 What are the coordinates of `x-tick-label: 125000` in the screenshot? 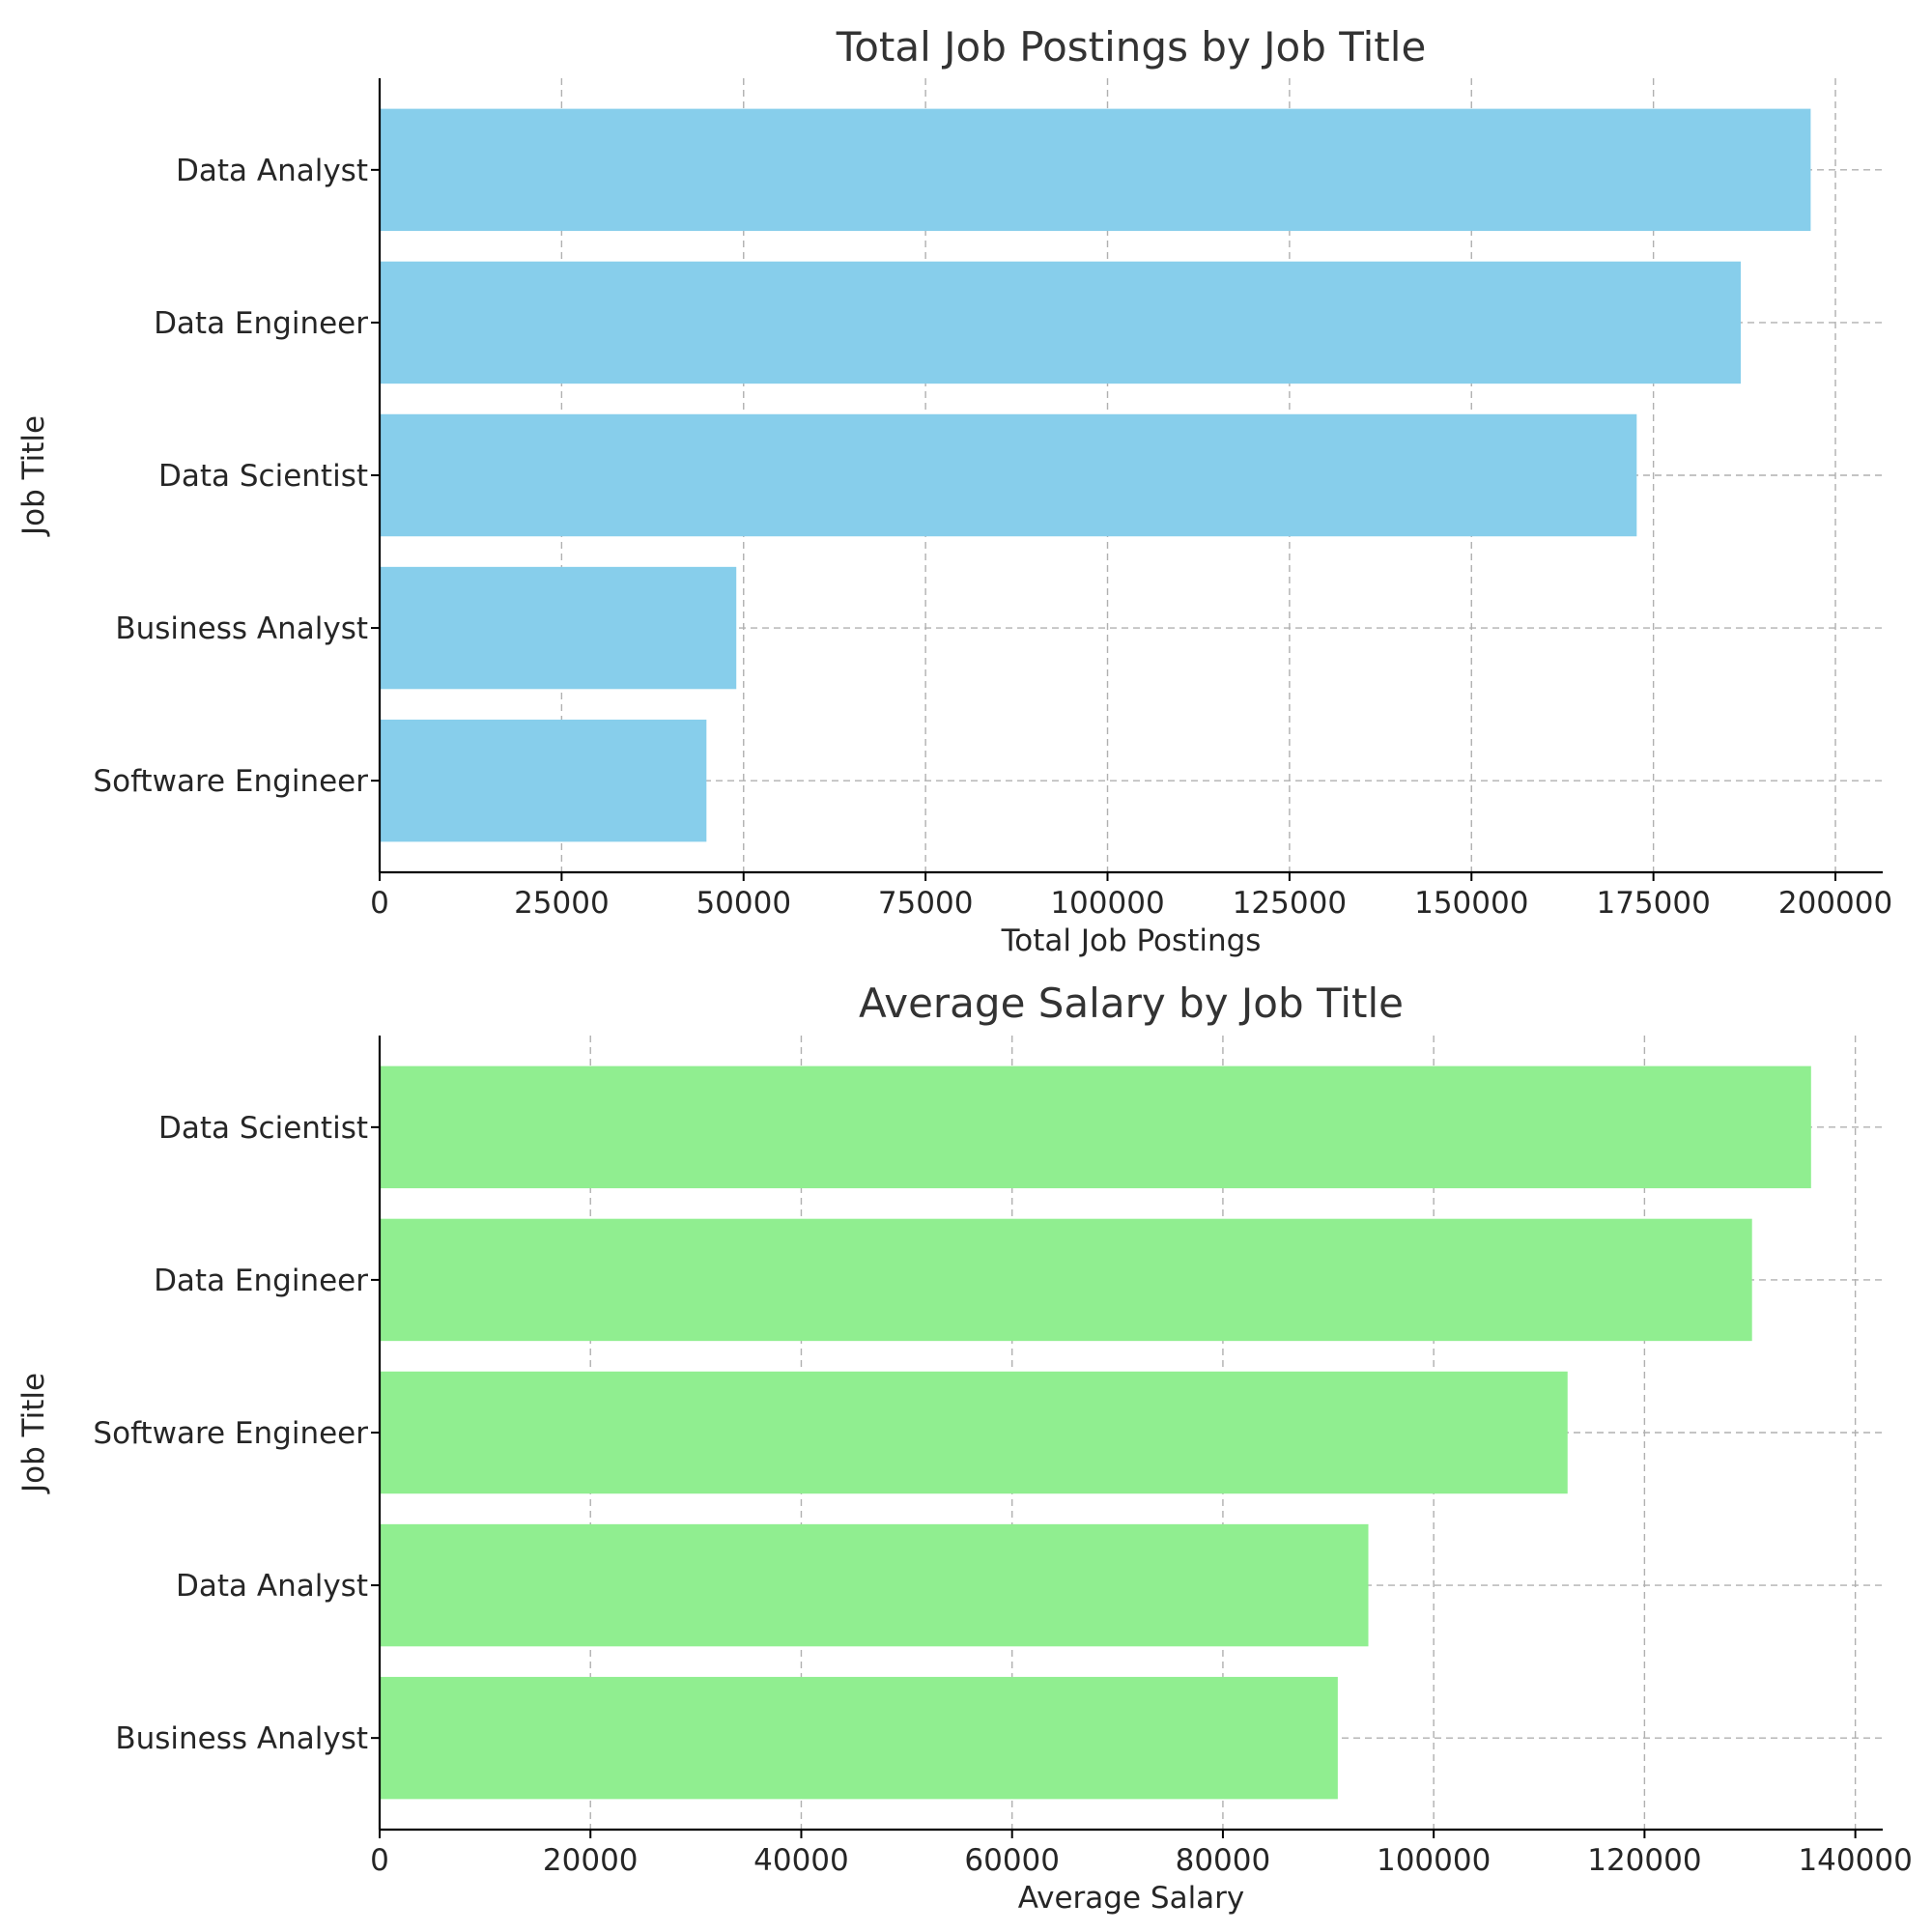 It's located at (1290, 903).